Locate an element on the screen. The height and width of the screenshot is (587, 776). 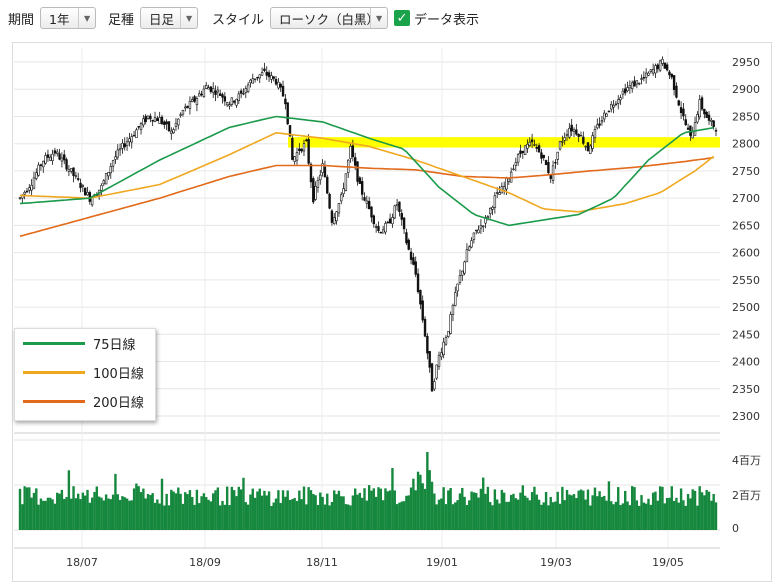
style-select: ローソク（白黒） ▼ is located at coordinates (329, 18).